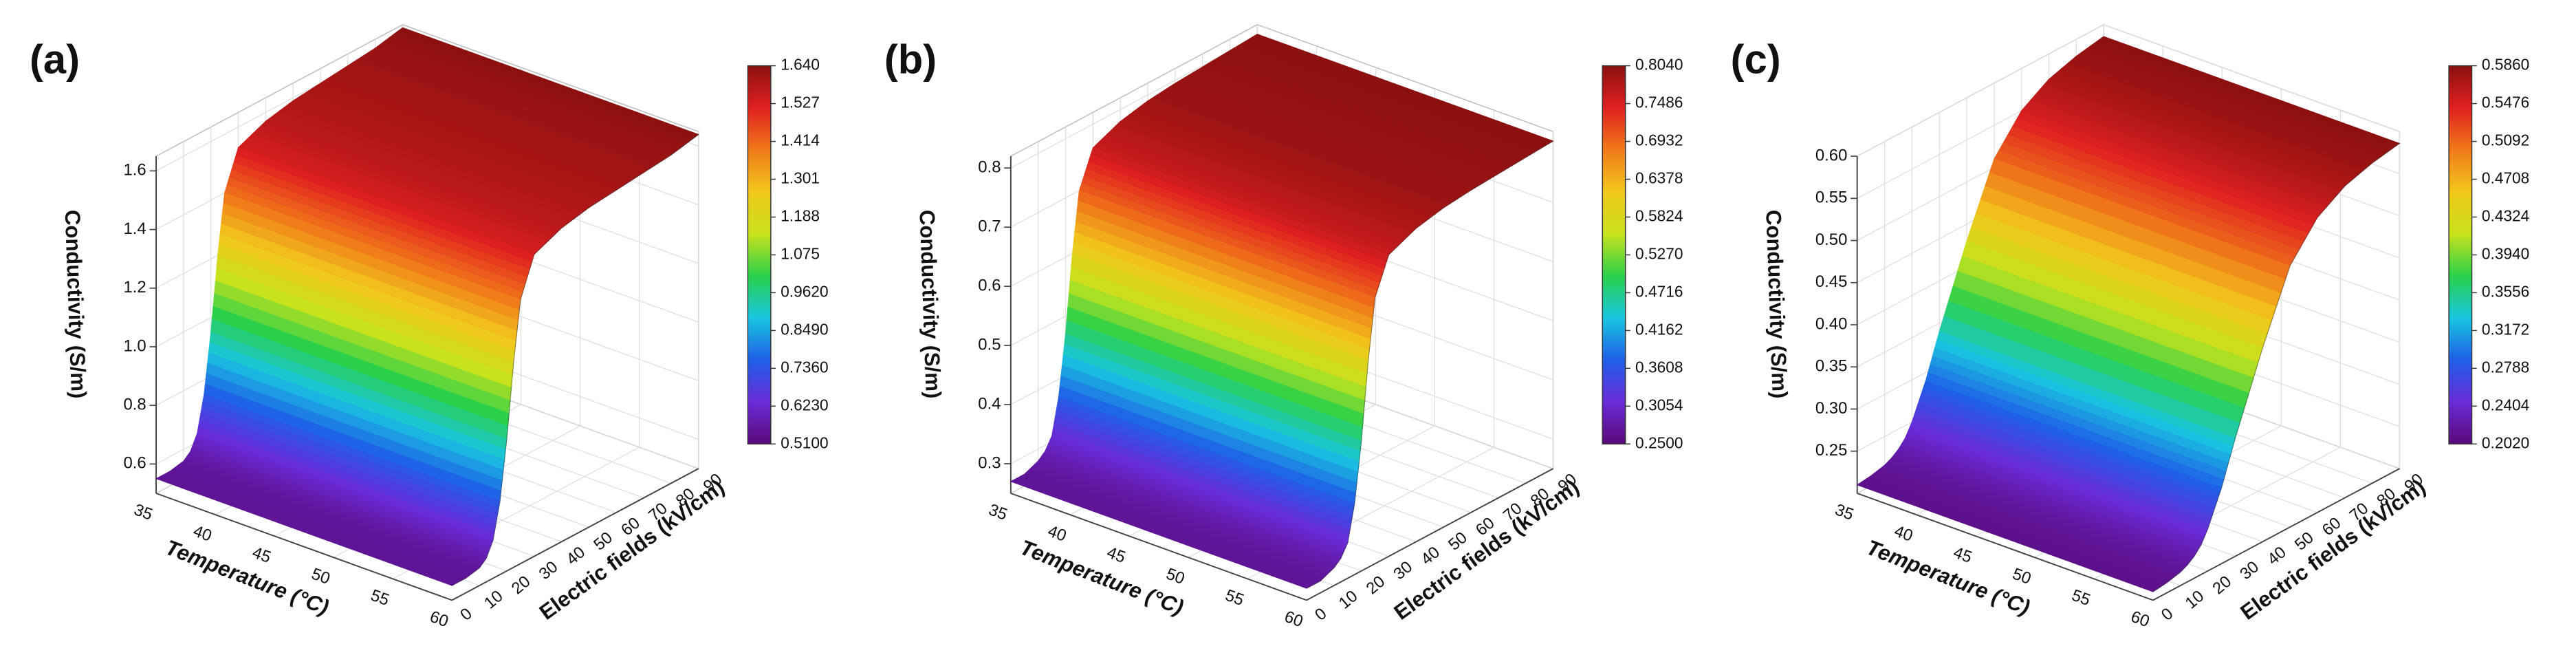 Image resolution: width=2576 pixels, height=666 pixels. What do you see at coordinates (910, 59) in the screenshot?
I see `panel-label: (b)` at bounding box center [910, 59].